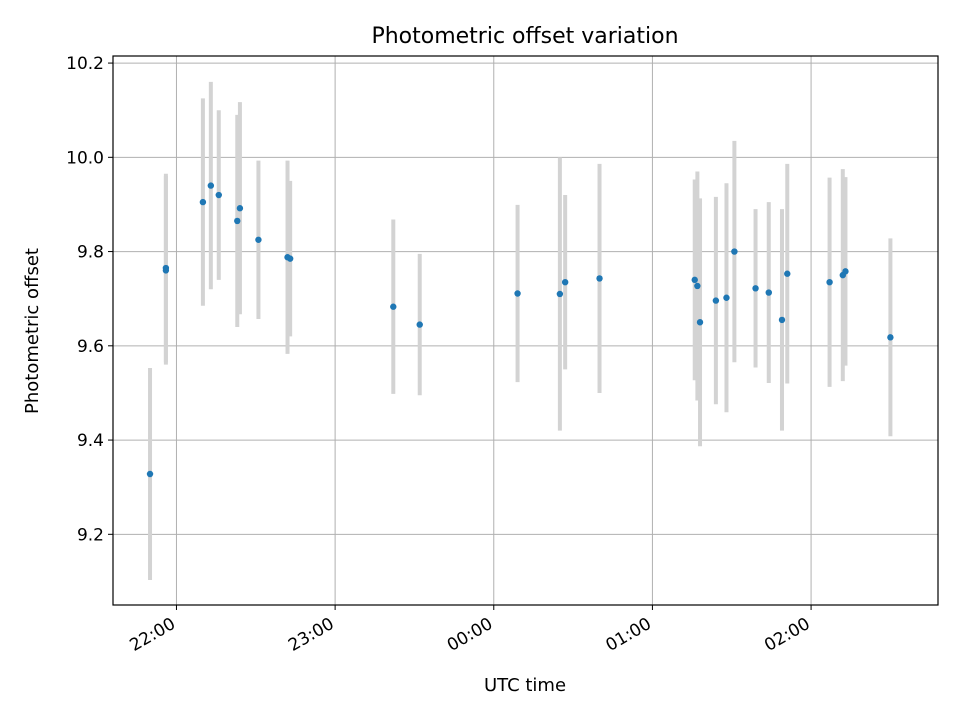 The width and height of the screenshot is (960, 720). I want to click on chart-title: Photometric offset variation, so click(524, 36).